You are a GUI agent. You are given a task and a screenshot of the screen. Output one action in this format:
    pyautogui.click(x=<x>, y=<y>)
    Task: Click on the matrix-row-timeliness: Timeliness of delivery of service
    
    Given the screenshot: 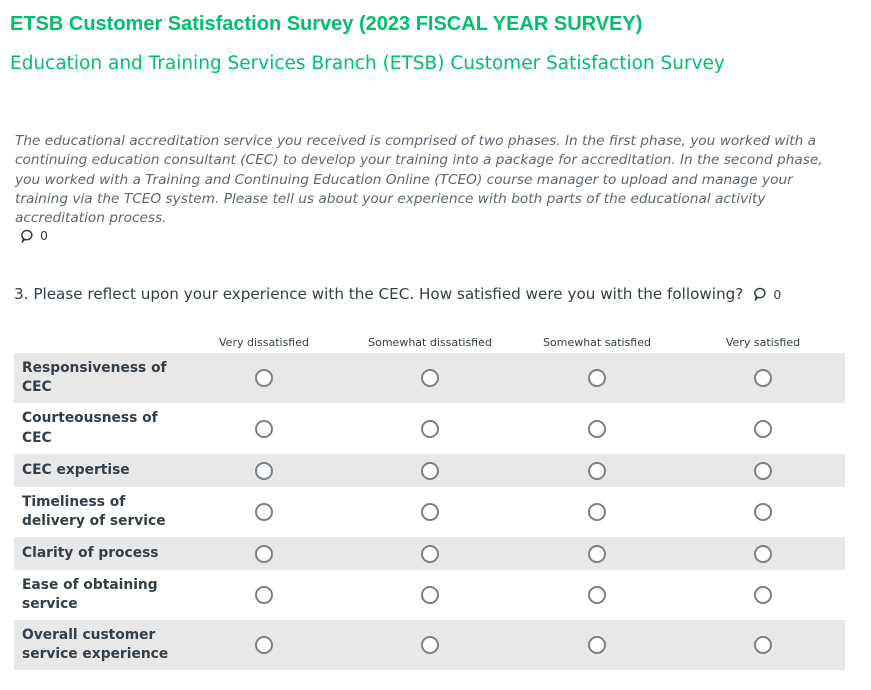 What is the action you would take?
    pyautogui.click(x=429, y=512)
    